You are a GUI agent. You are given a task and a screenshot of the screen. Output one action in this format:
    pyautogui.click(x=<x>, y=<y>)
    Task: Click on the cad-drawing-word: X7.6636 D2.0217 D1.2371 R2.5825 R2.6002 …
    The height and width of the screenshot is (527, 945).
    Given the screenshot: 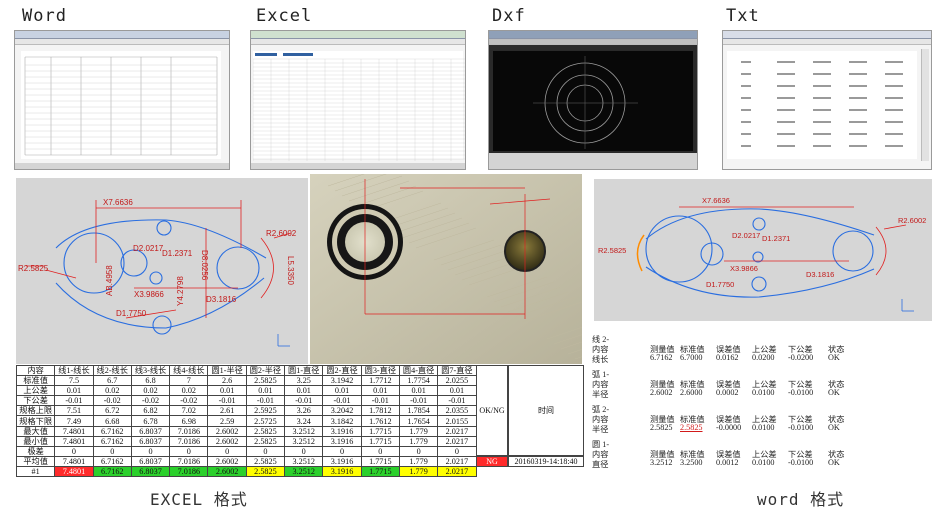 What is the action you would take?
    pyautogui.click(x=762, y=254)
    